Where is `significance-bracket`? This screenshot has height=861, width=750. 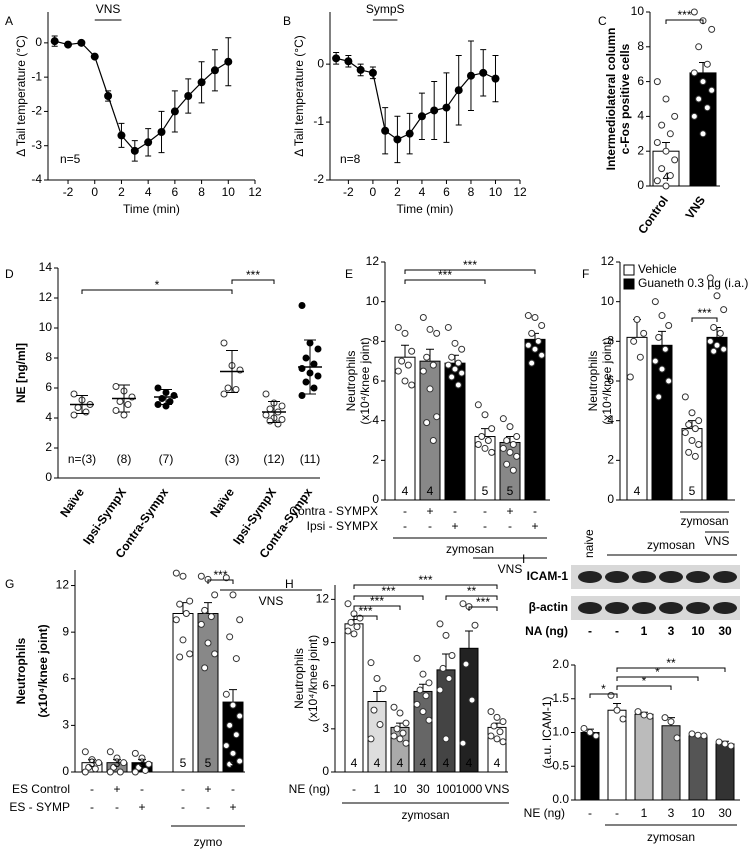 significance-bracket is located at coordinates (483, 608).